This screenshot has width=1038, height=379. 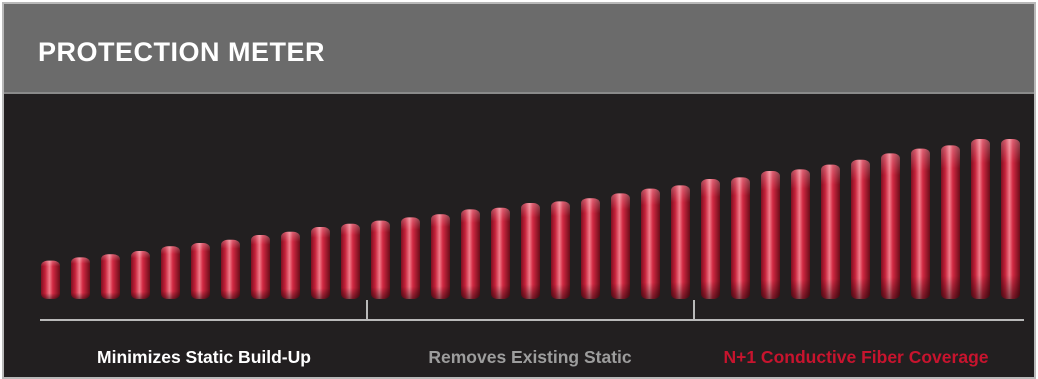 What do you see at coordinates (532, 310) in the screenshot?
I see `meter-scale` at bounding box center [532, 310].